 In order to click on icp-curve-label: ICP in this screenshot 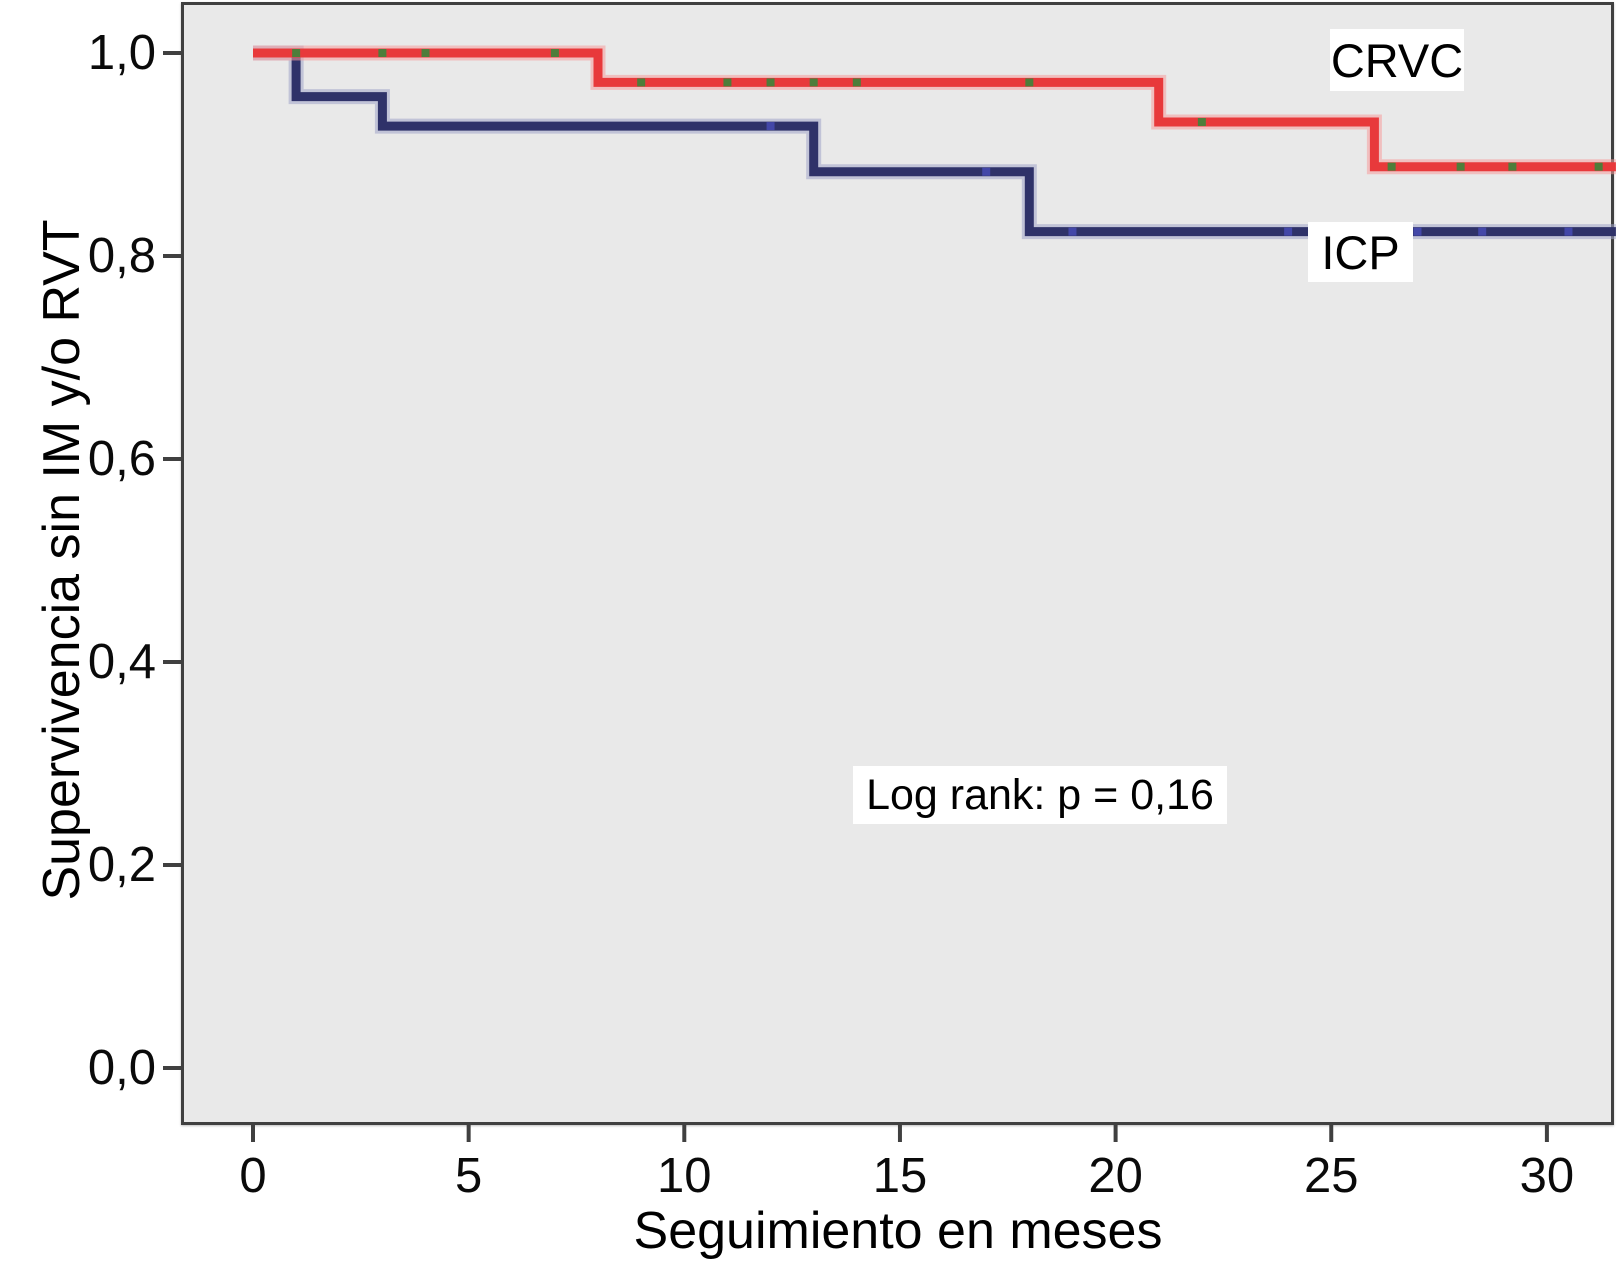, I will do `click(1360, 252)`.